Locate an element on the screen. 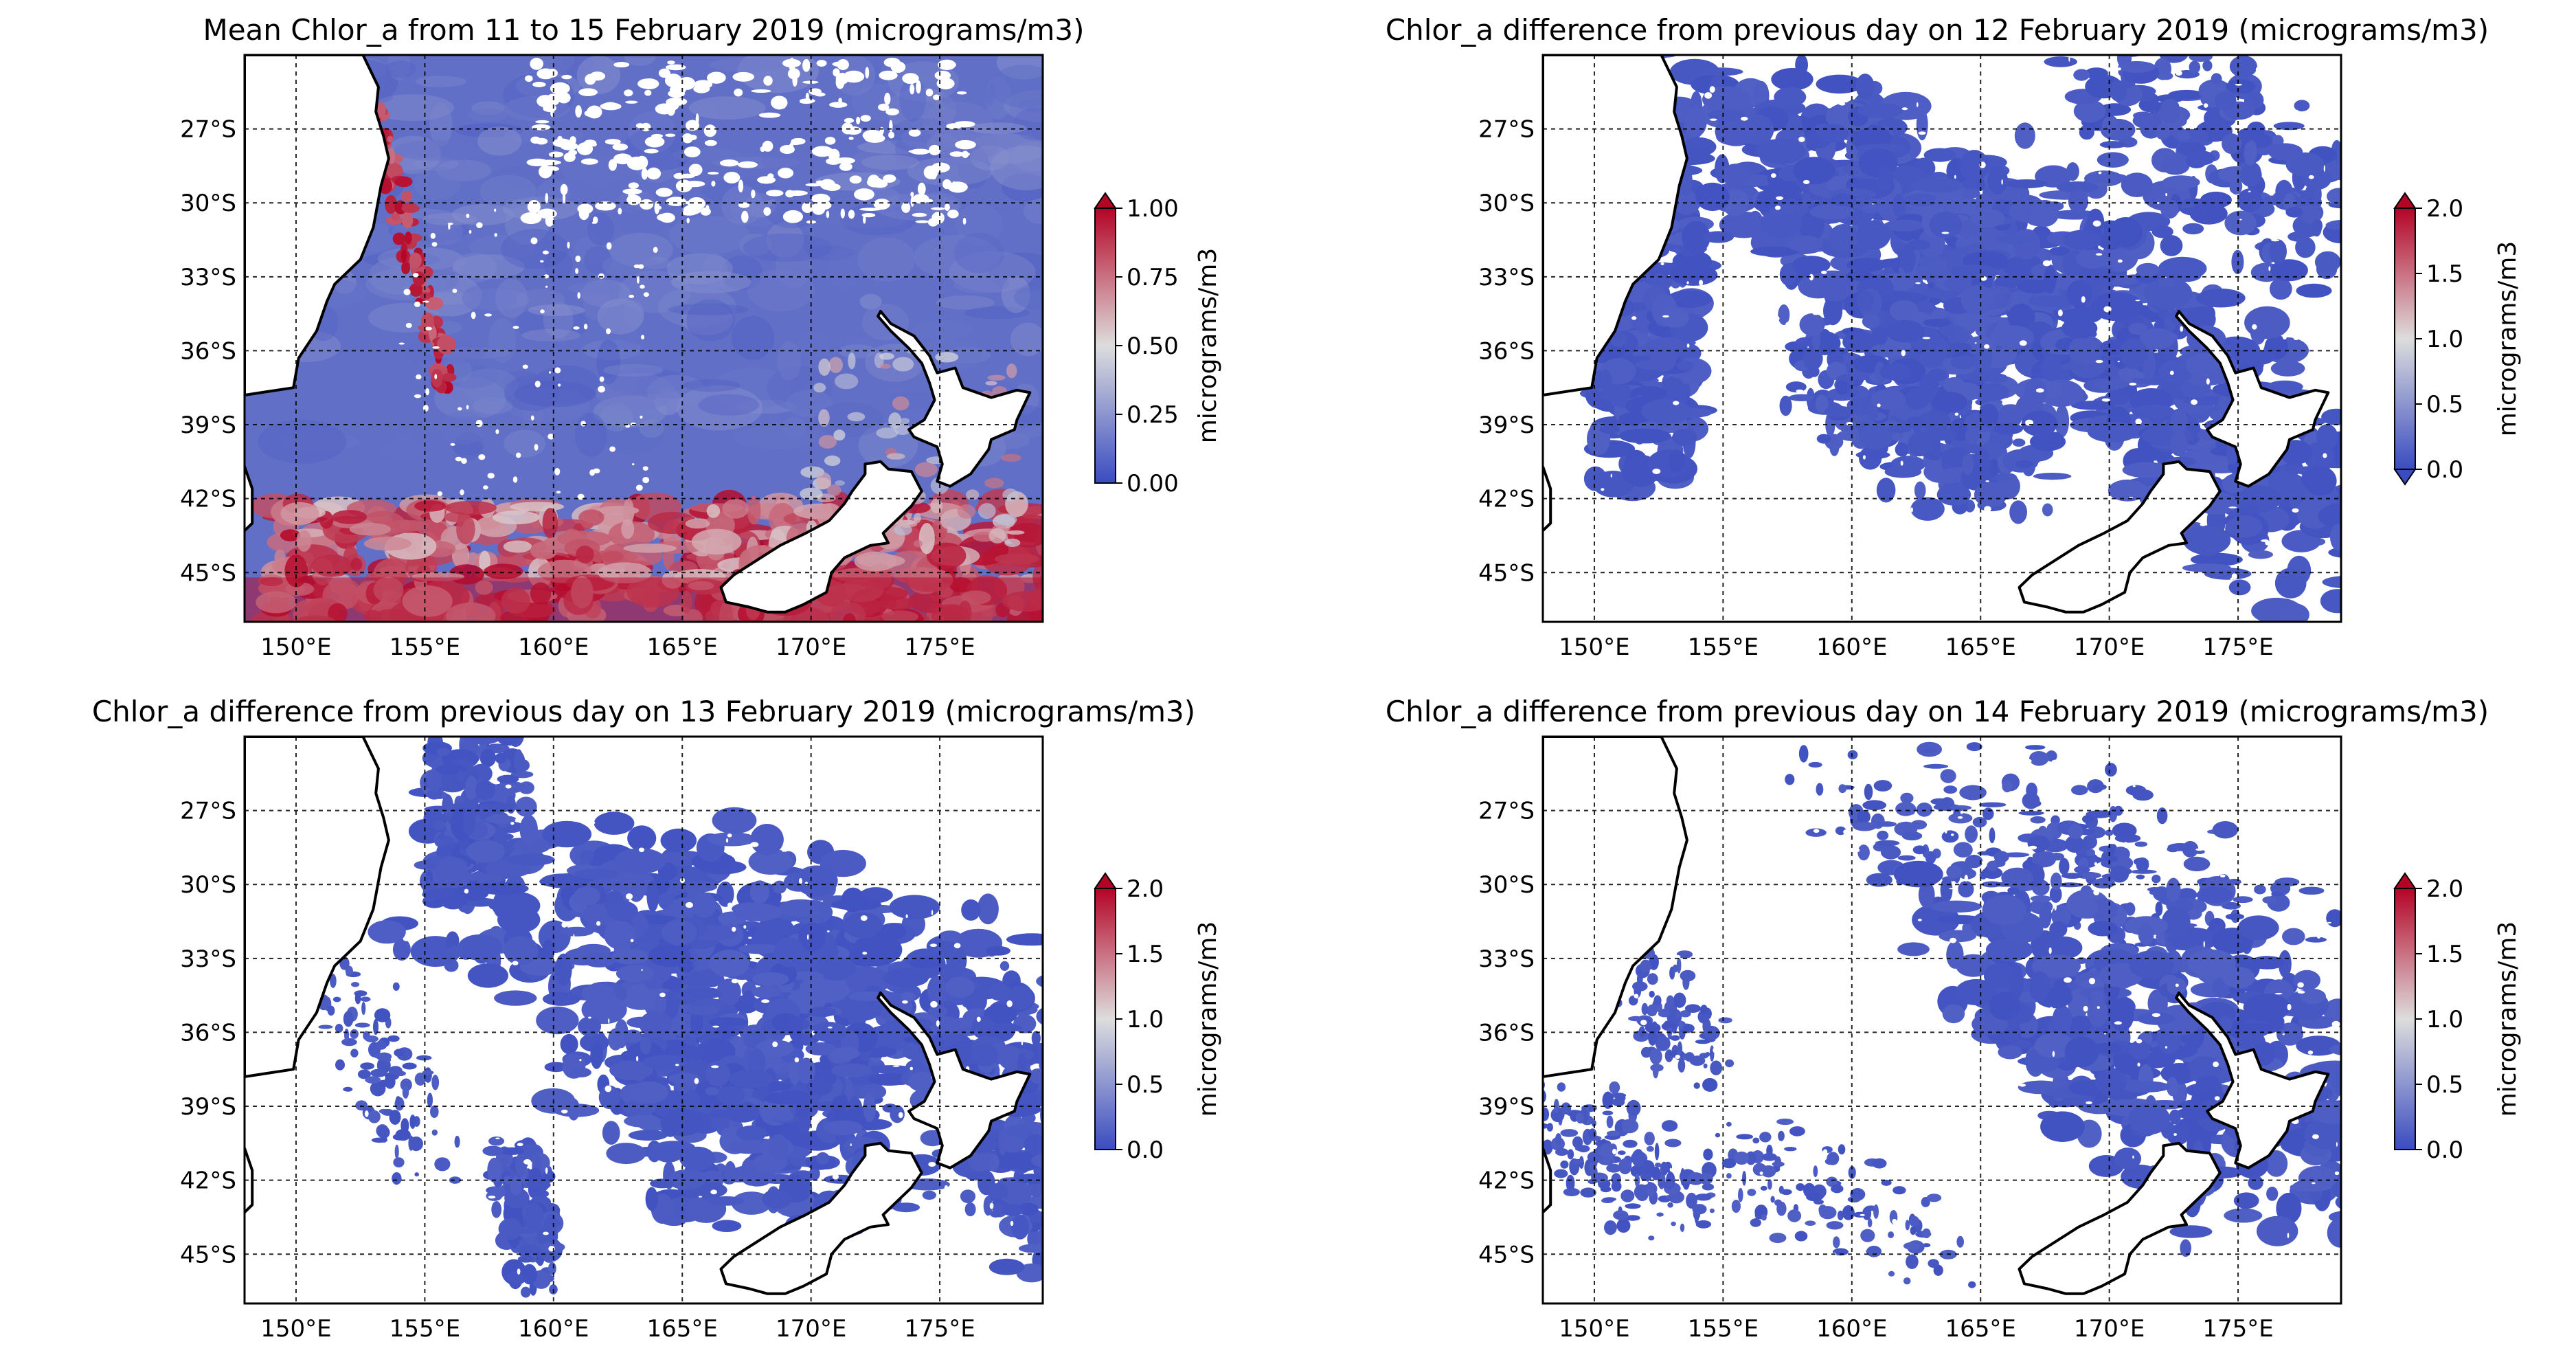 This screenshot has width=2576, height=1355. lon-tick-label: 155°E is located at coordinates (424, 647).